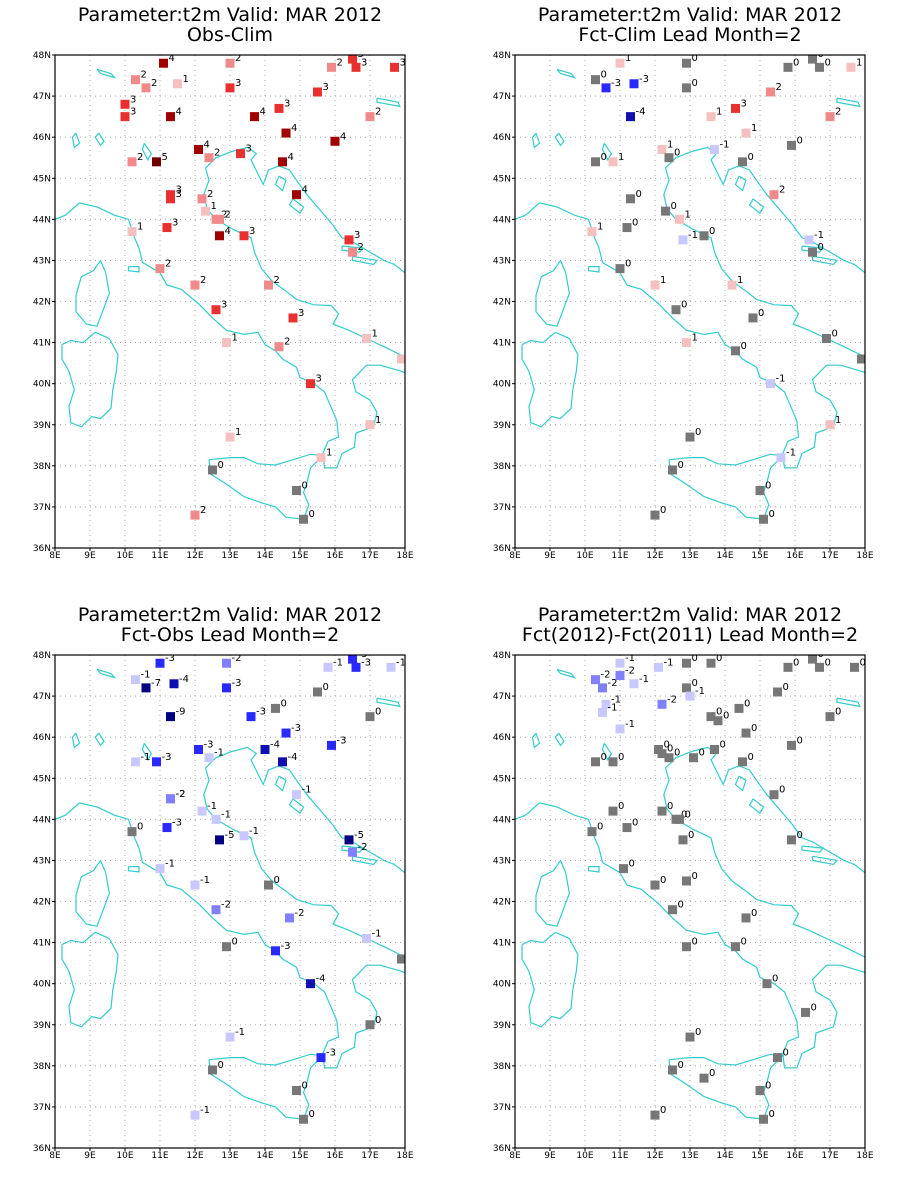  What do you see at coordinates (42, 97) in the screenshot?
I see `latitude-tick-label: 47N` at bounding box center [42, 97].